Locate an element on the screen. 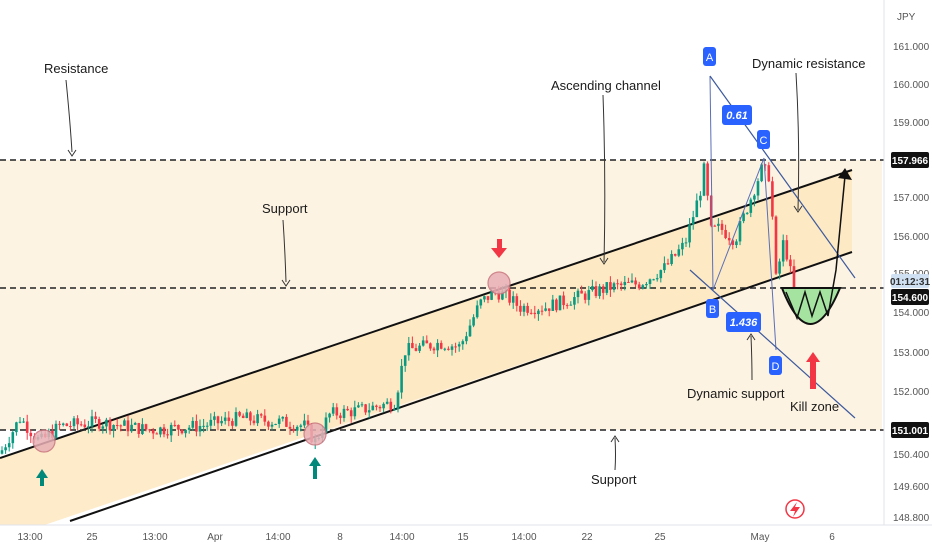 The height and width of the screenshot is (550, 932). price-tick-label: 157.000 is located at coordinates (911, 198).